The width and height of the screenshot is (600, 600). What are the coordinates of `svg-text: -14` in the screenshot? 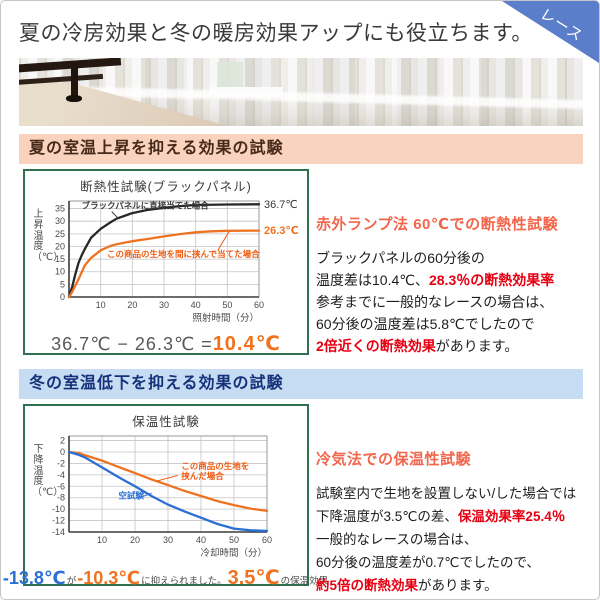 It's located at (58, 532).